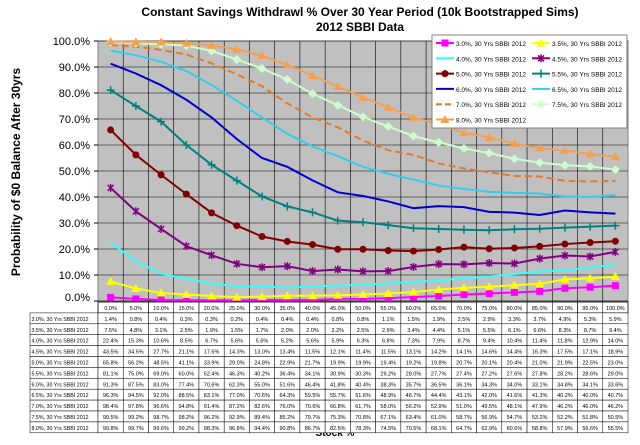  Describe the element at coordinates (110, 309) in the screenshot. I see `category-label: 0.0%` at that location.